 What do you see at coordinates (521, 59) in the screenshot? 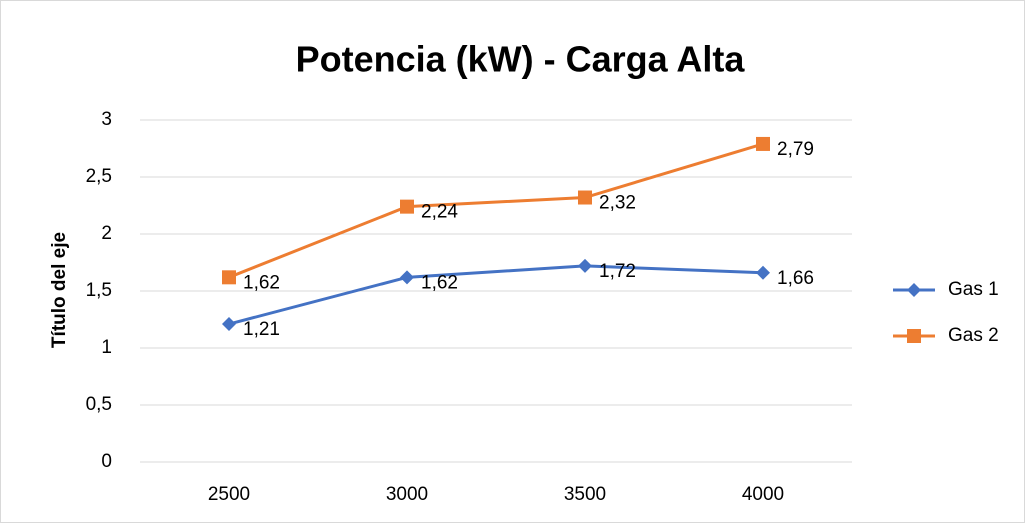
I see `chart-title: Potencia (kW) - Carga Alta` at bounding box center [521, 59].